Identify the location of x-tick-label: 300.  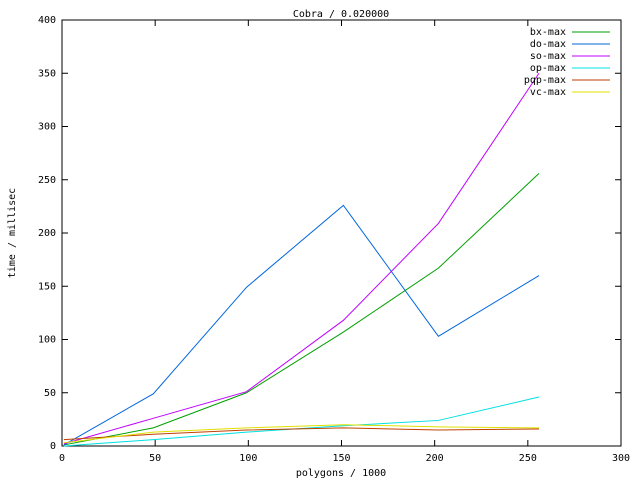
(621, 458).